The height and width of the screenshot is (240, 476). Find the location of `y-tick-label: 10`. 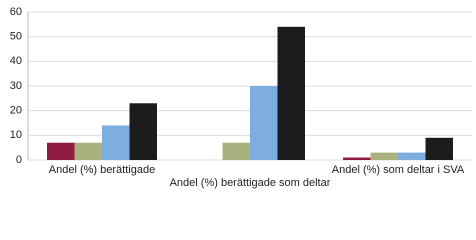

y-tick-label: 10 is located at coordinates (16, 135).